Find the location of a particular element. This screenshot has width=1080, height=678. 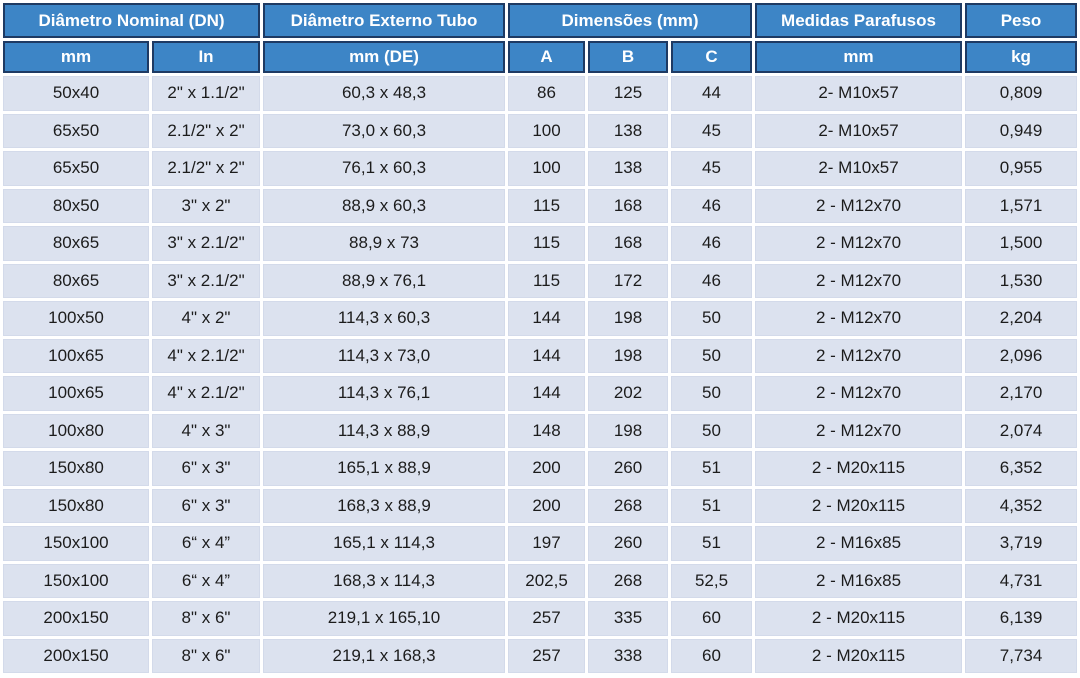

table-cell-dim-c: 52,5 is located at coordinates (712, 580).